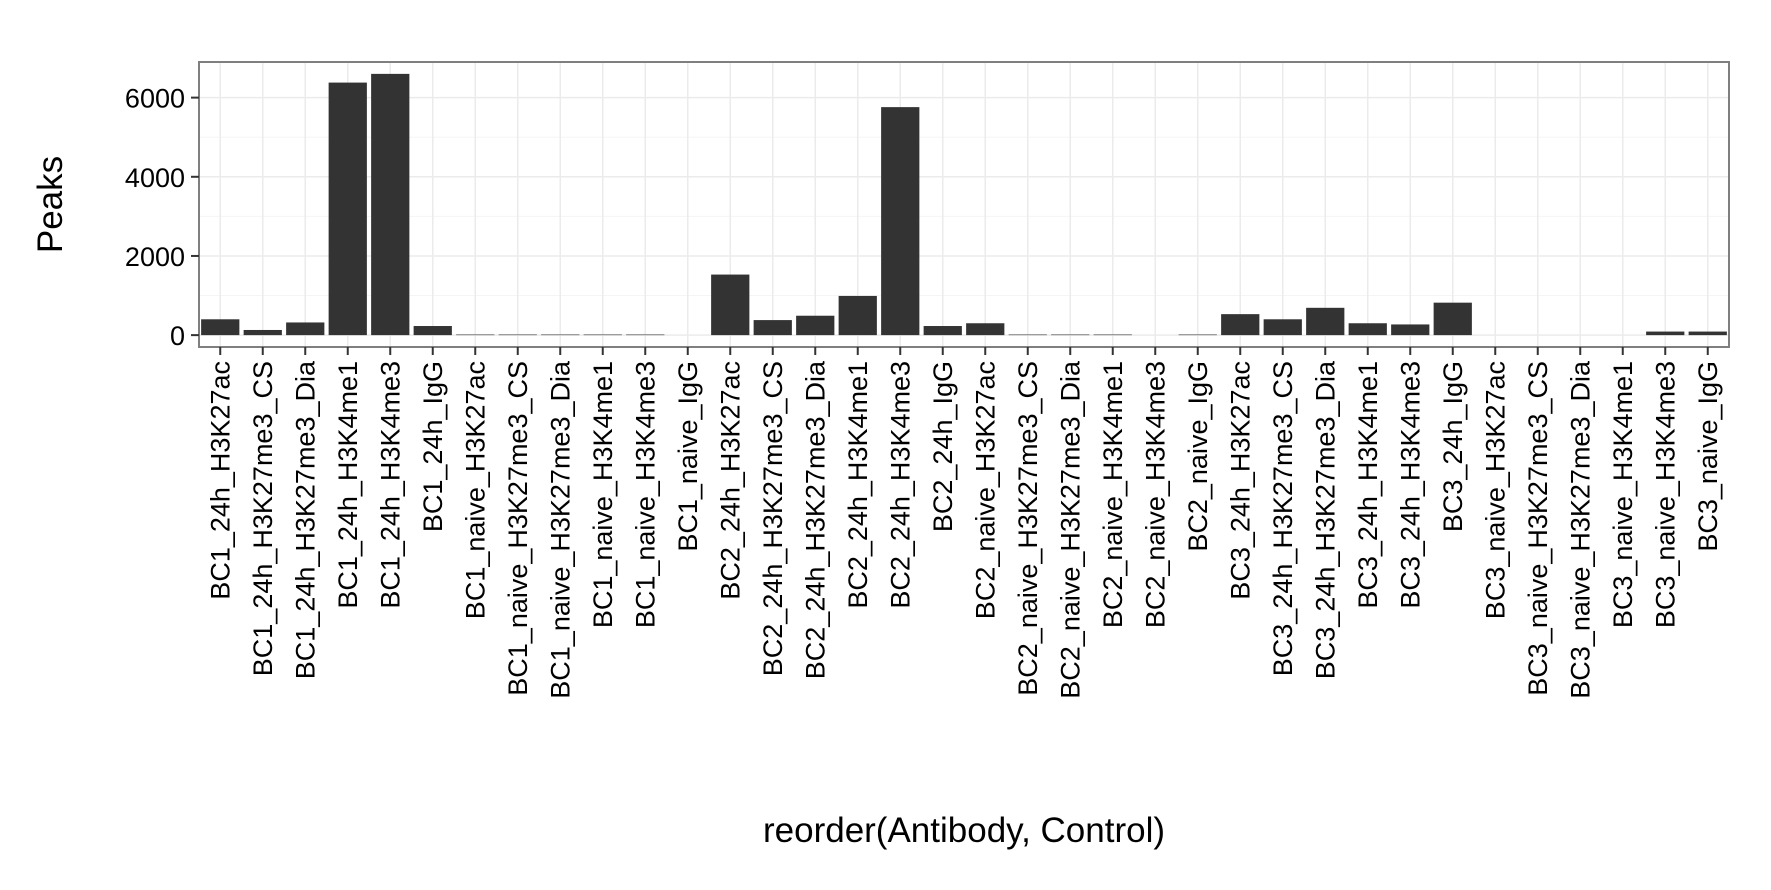 This screenshot has width=1771, height=890. Describe the element at coordinates (1410, 485) in the screenshot. I see `x-tick-label: BC3_24h_H3K4me3` at that location.